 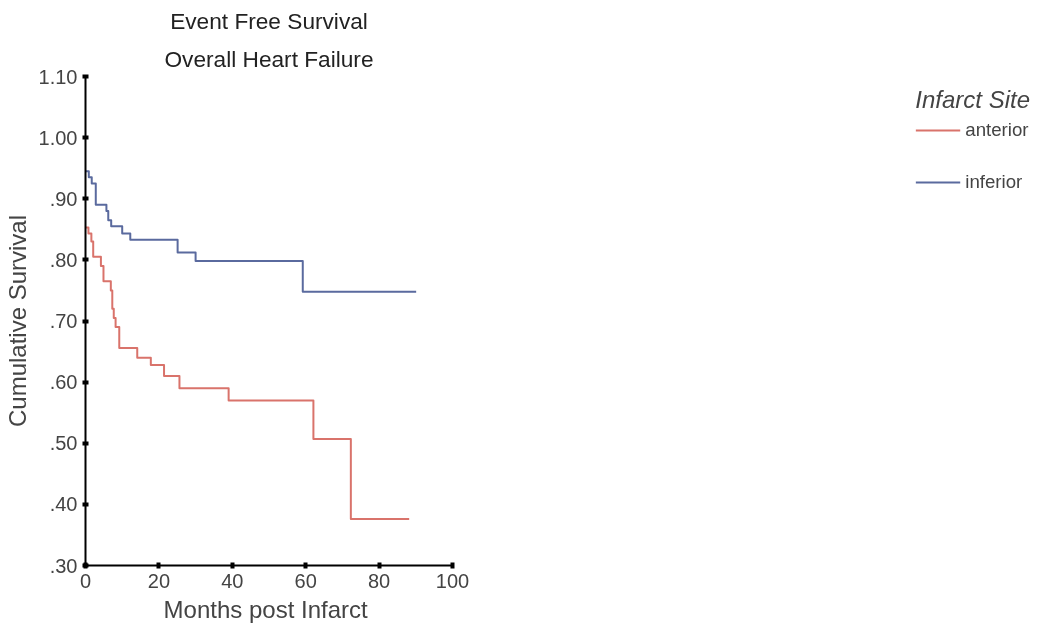 What do you see at coordinates (452, 580) in the screenshot?
I see `x-tick-label: 100` at bounding box center [452, 580].